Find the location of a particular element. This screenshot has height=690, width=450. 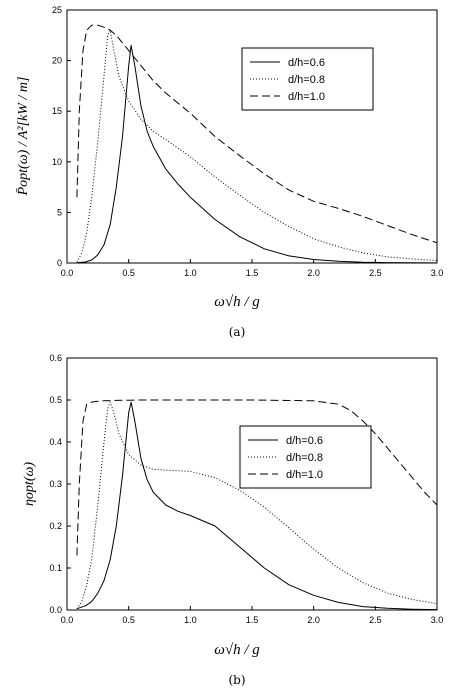

chart-b-caption: (b) is located at coordinates (236, 680).